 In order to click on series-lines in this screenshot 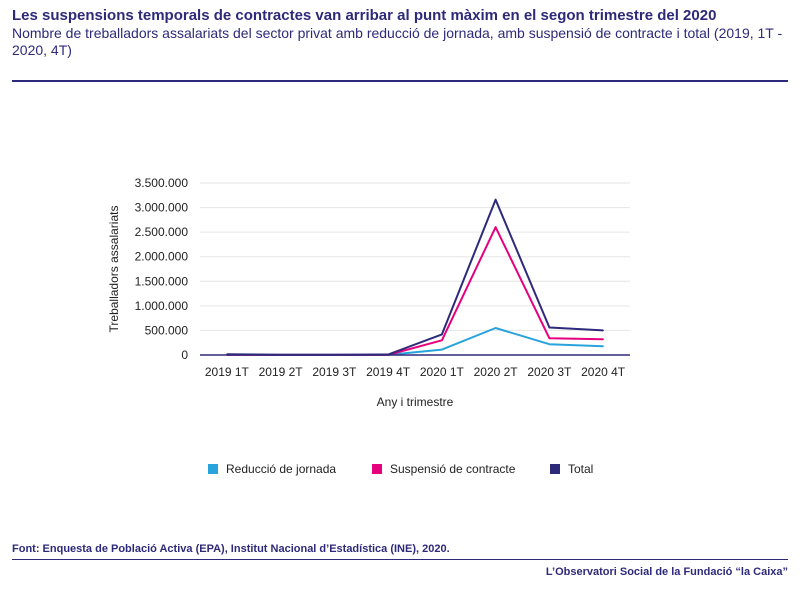, I will do `click(415, 277)`.